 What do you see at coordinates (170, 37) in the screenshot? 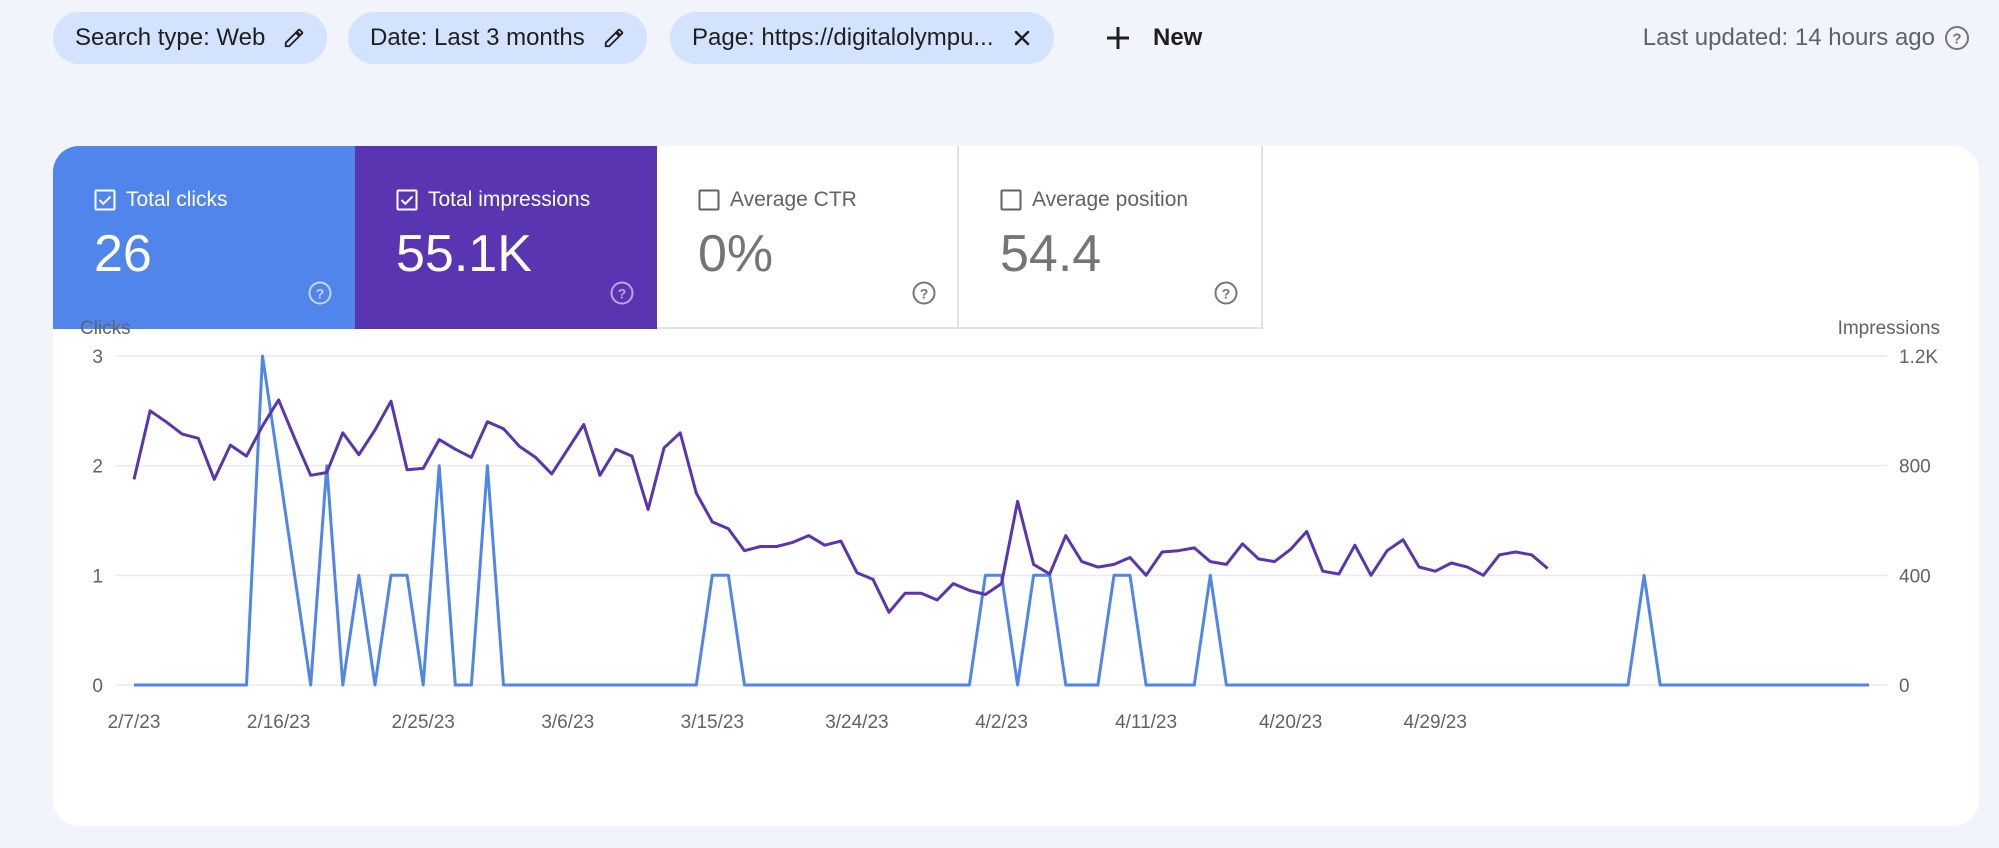
I see `filter-search-type-label: Search type: Web` at bounding box center [170, 37].